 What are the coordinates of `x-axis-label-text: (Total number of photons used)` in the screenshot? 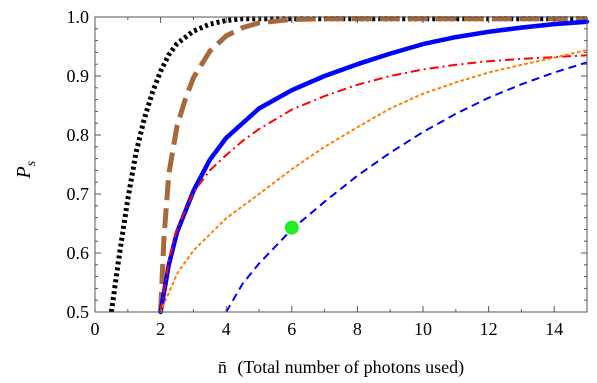 It's located at (350, 367).